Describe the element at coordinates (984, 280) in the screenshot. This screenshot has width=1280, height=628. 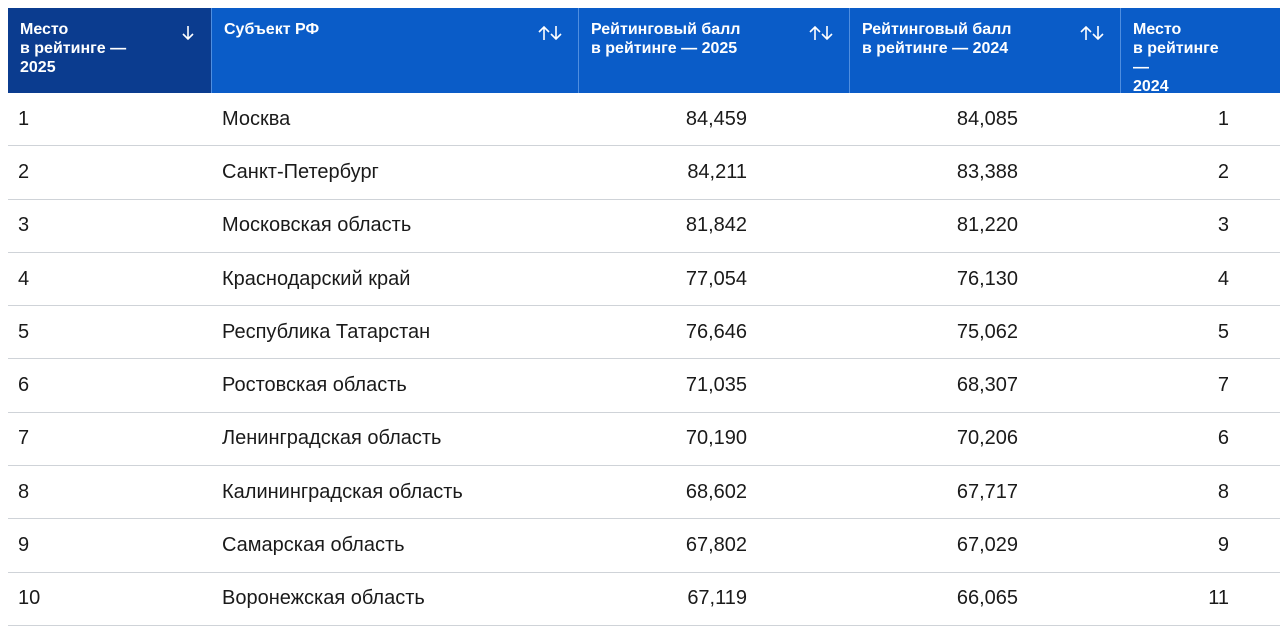
I see `table-cell: 76,130` at that location.